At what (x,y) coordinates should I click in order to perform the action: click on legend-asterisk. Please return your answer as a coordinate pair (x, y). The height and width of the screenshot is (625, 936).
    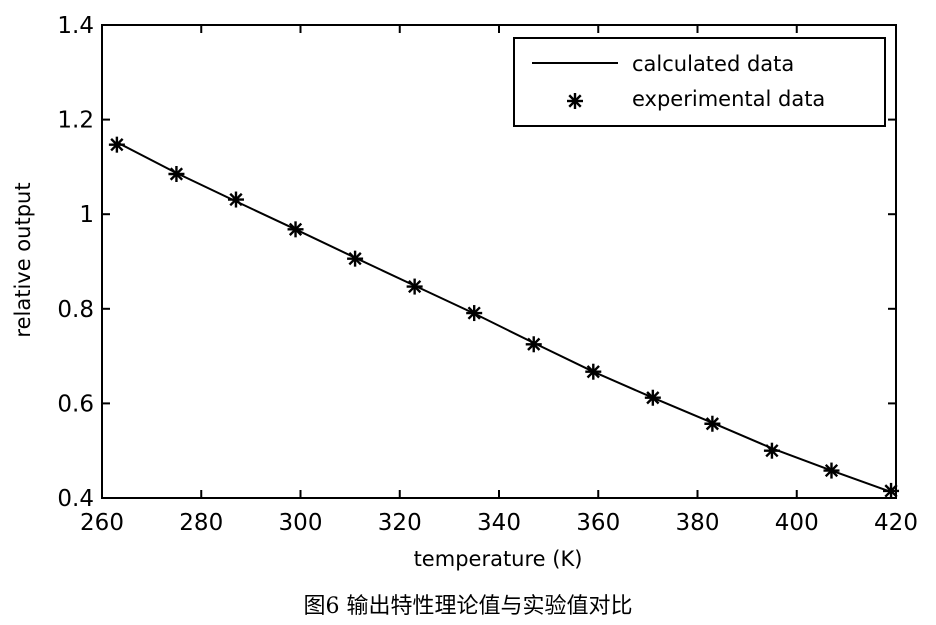
    Looking at the image, I should click on (575, 101).